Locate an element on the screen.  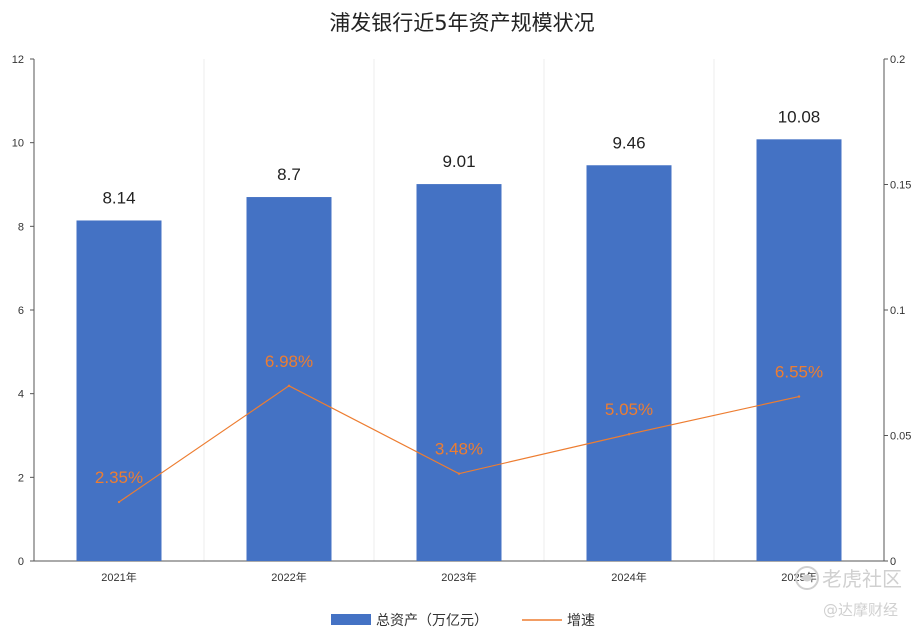
bar-value-label: 8.14 is located at coordinates (118, 197).